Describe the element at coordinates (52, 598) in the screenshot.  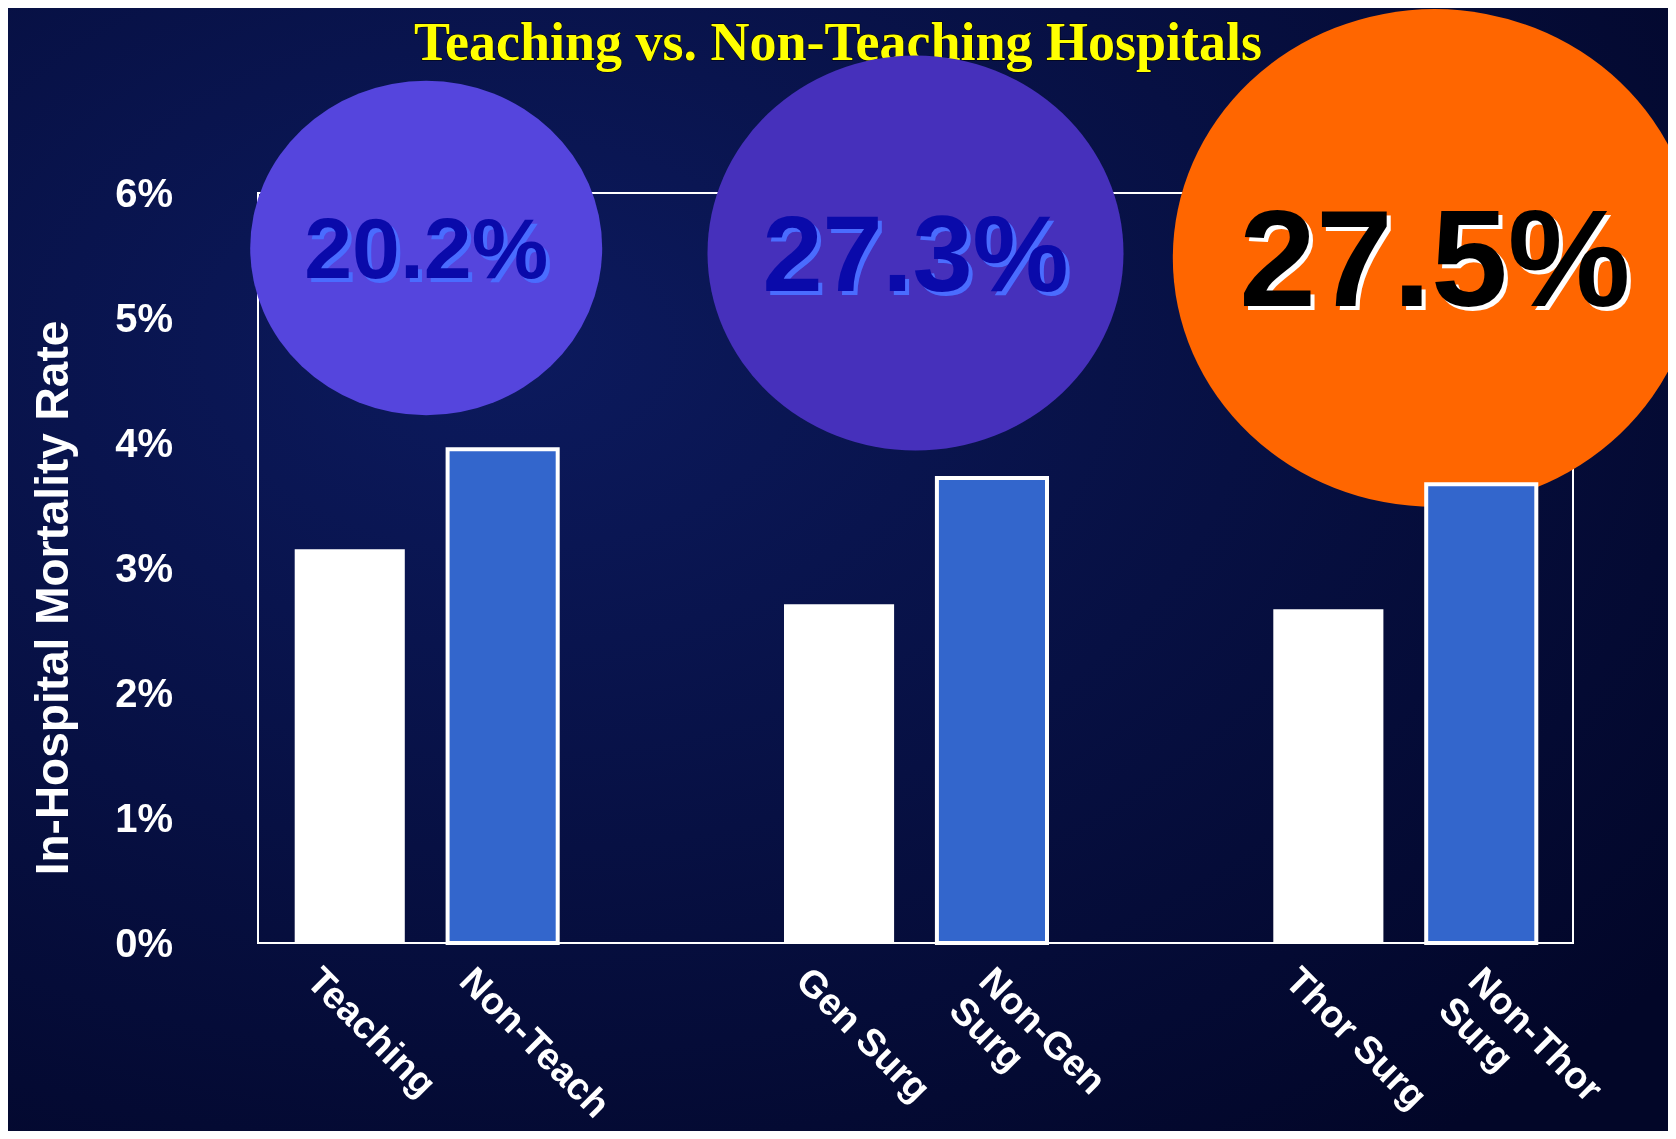
I see `y-axis-title: In-Hospital Mortality Rate` at that location.